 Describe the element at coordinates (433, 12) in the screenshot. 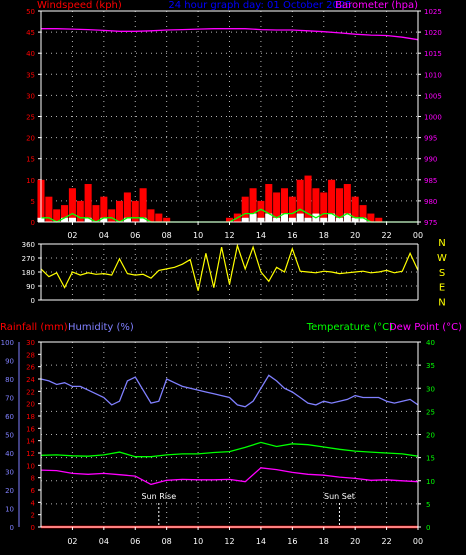

I see `barometer-tick-label: 1025` at that location.